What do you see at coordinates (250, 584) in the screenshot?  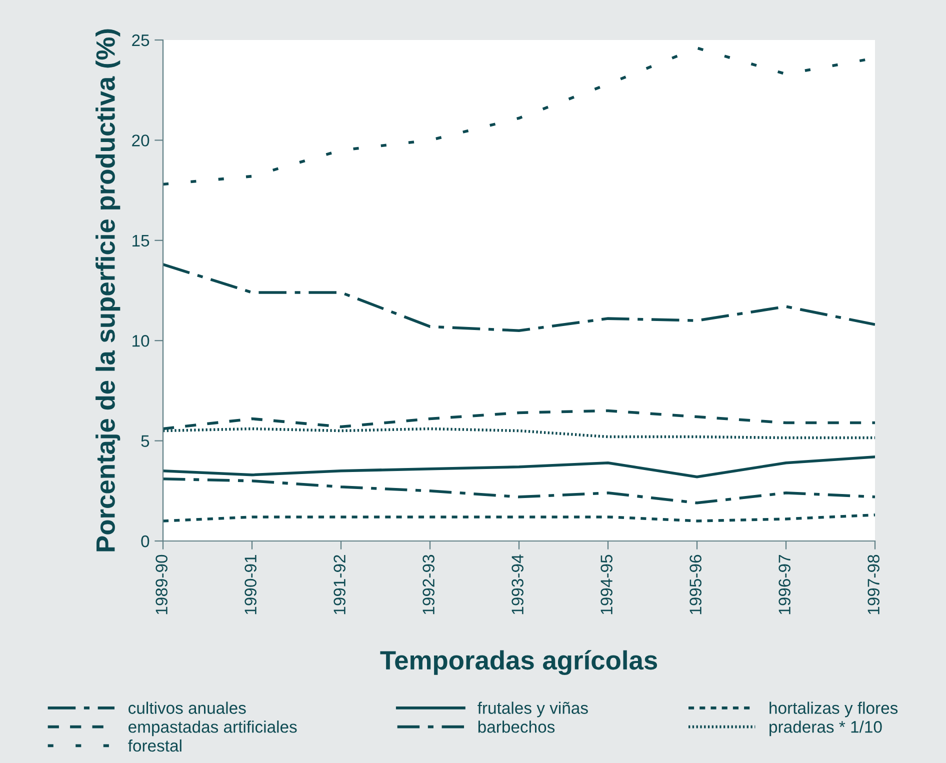 I see `x-tick-label: 1990-91` at bounding box center [250, 584].